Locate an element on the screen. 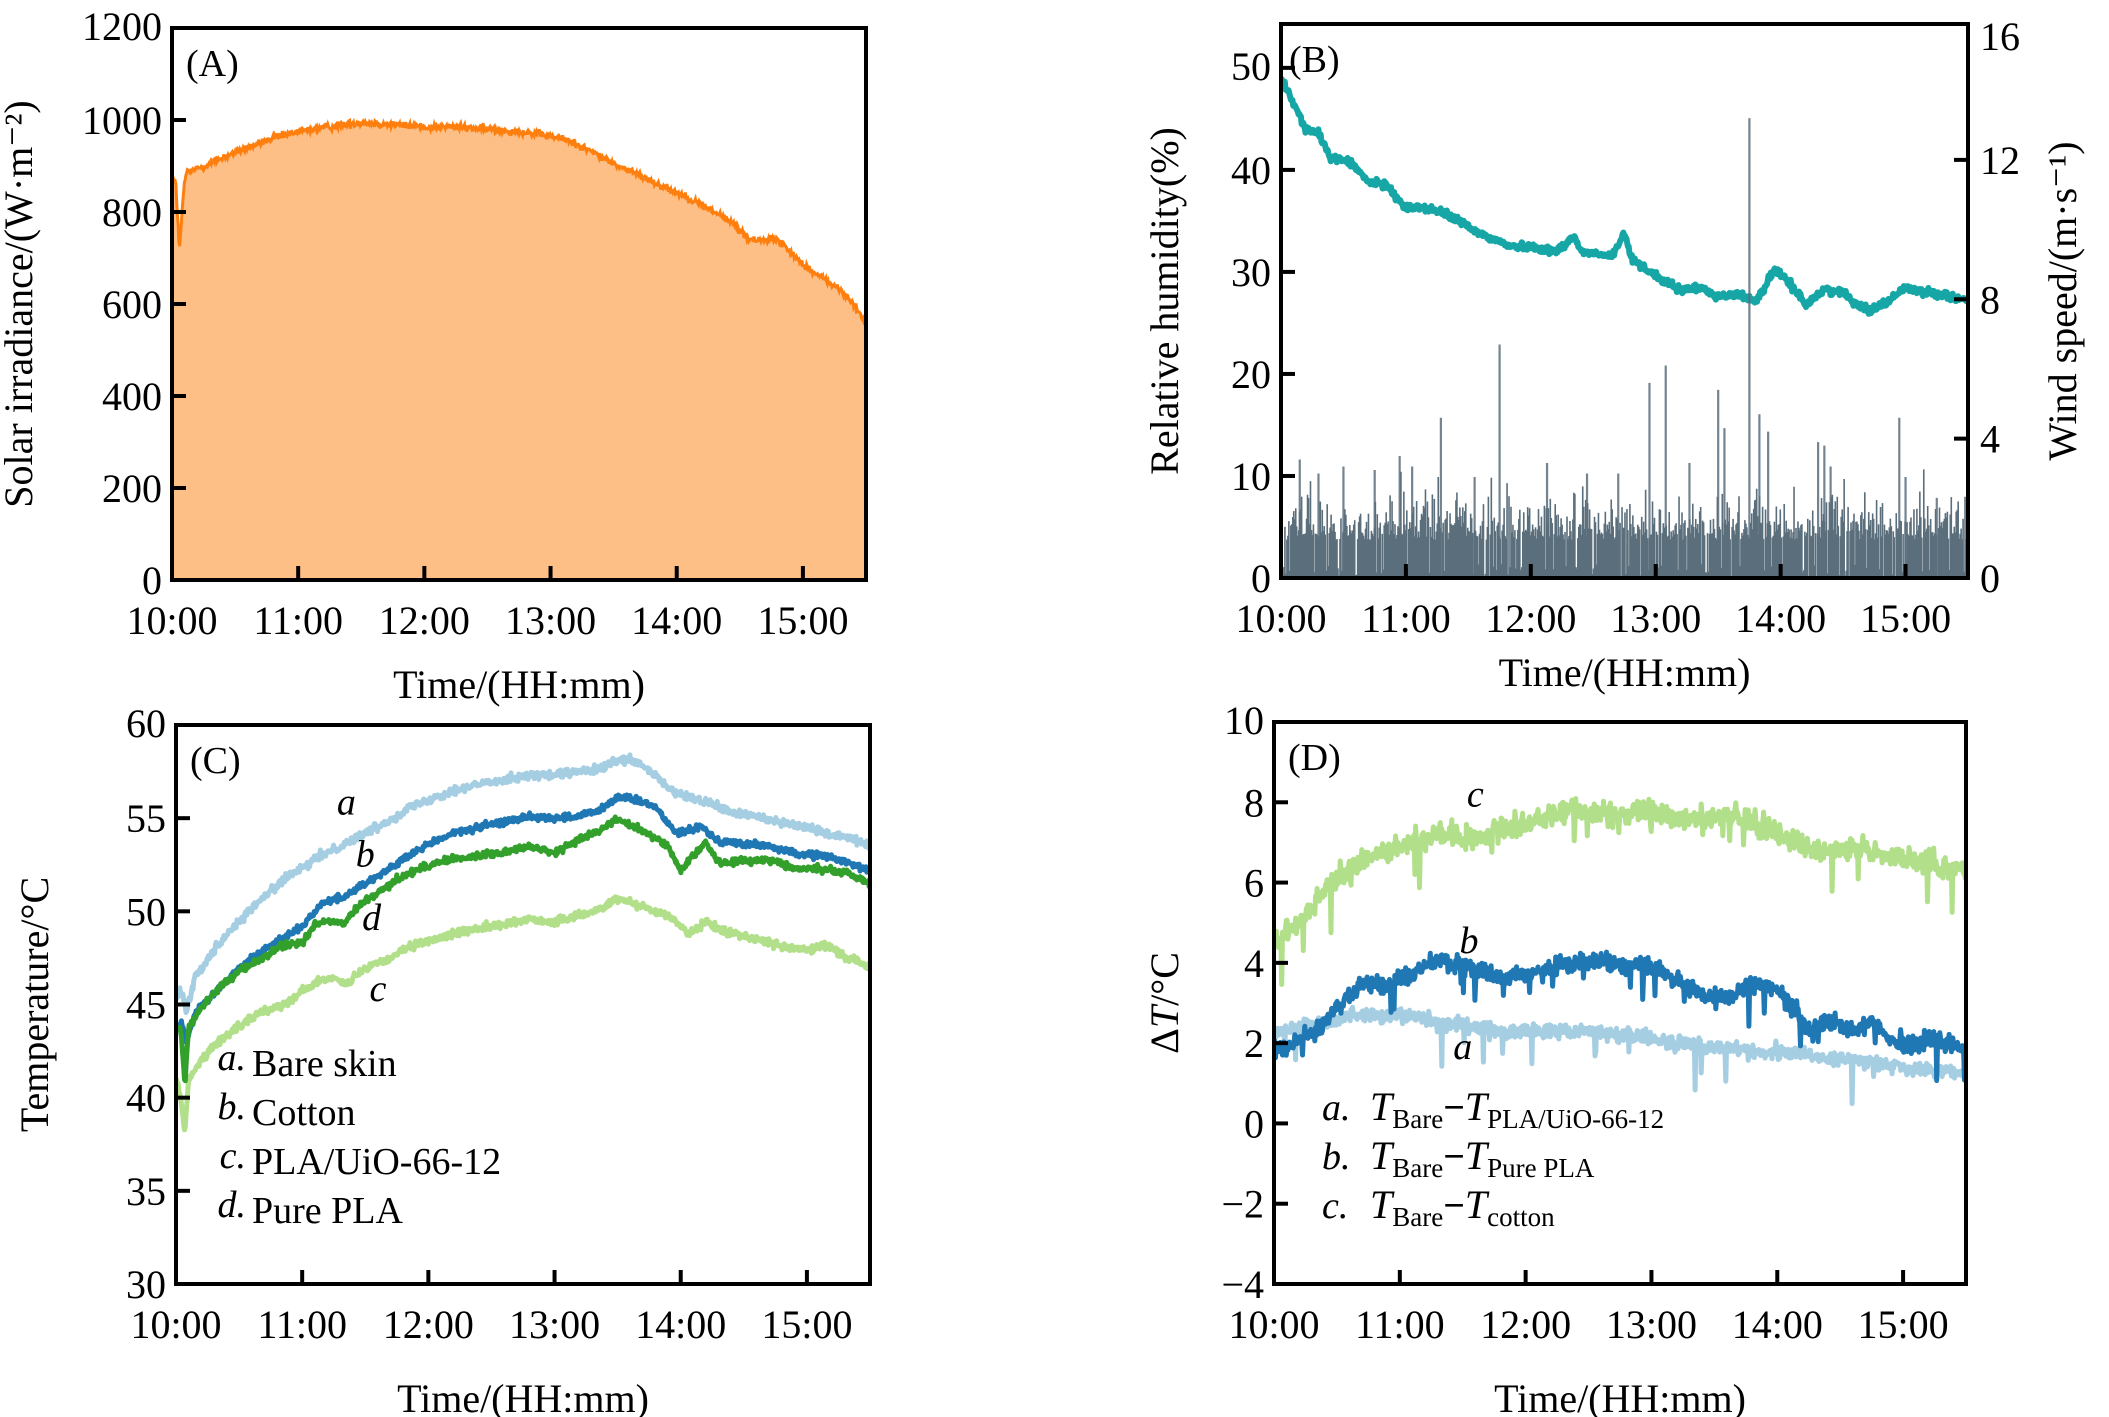 The height and width of the screenshot is (1417, 2109). series-solar-irradiance-fill is located at coordinates (519, 350).